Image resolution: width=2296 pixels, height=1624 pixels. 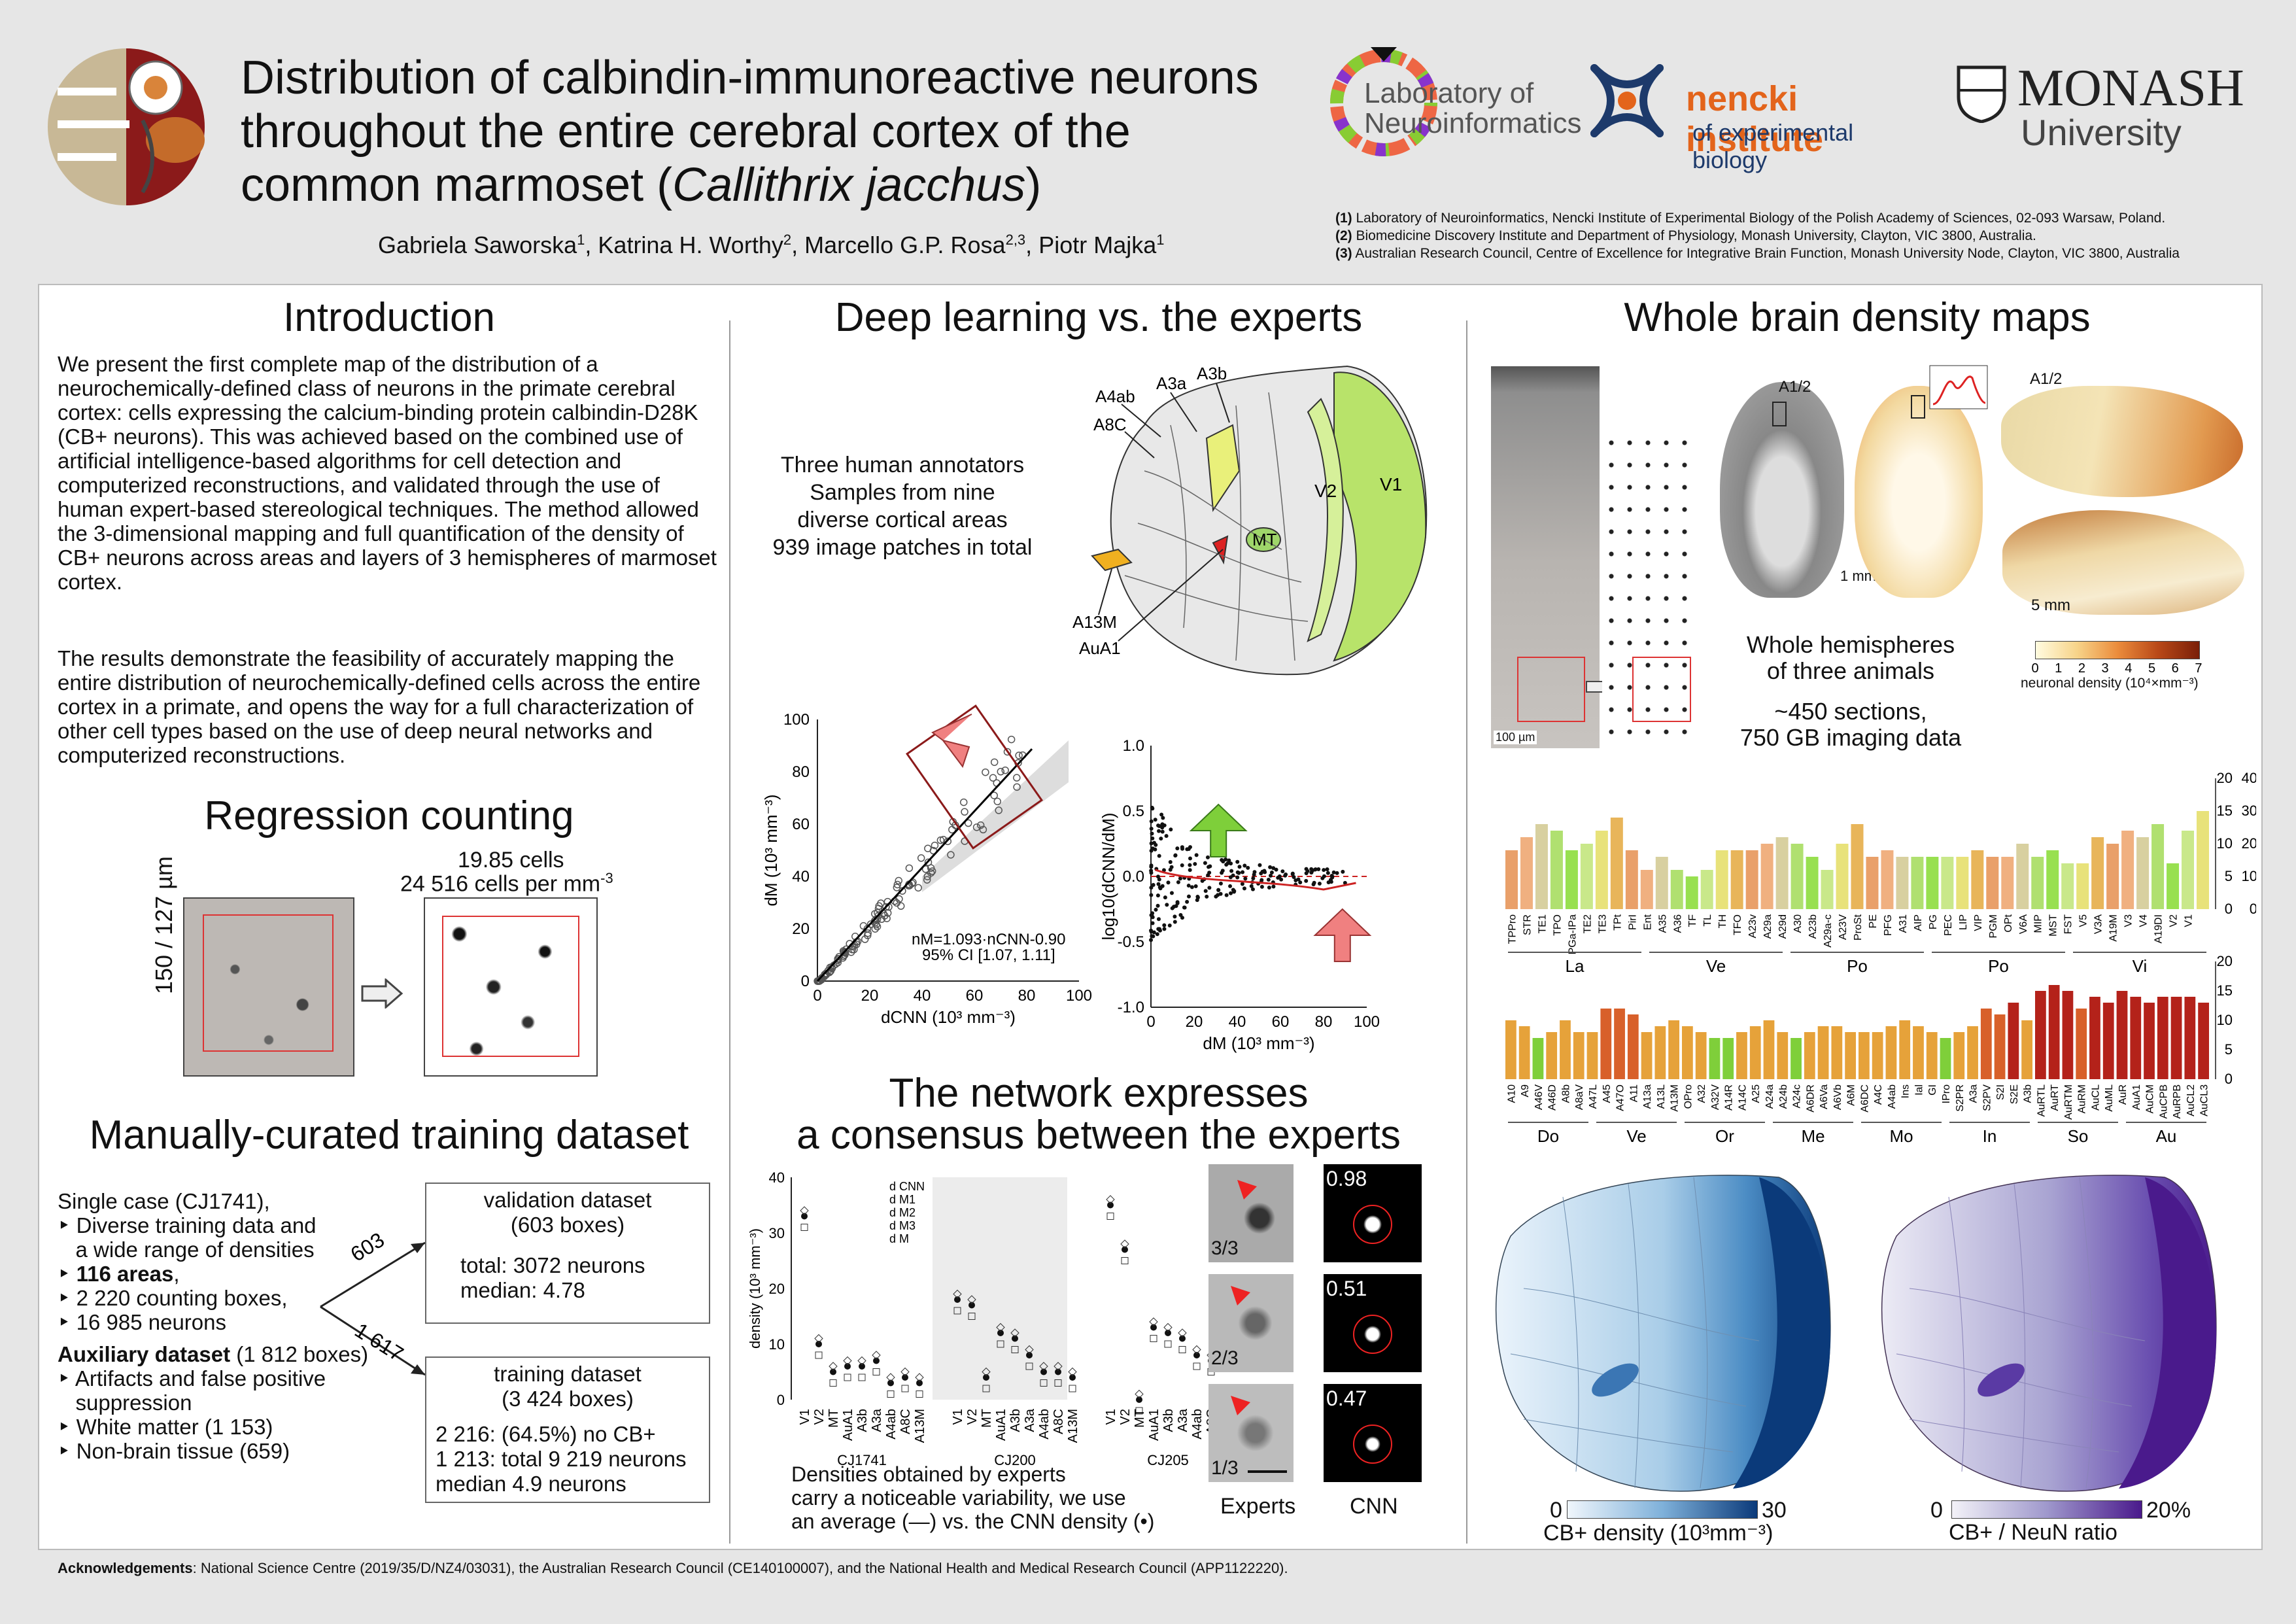 I want to click on category-label: A6DR, so click(x=1810, y=1098).